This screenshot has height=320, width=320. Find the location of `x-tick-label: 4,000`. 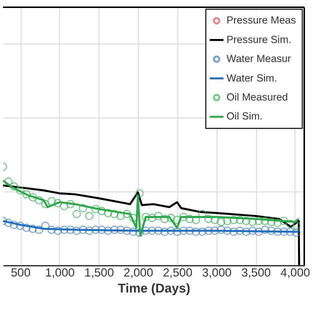

x-tick-label: 4,000 is located at coordinates (295, 273).